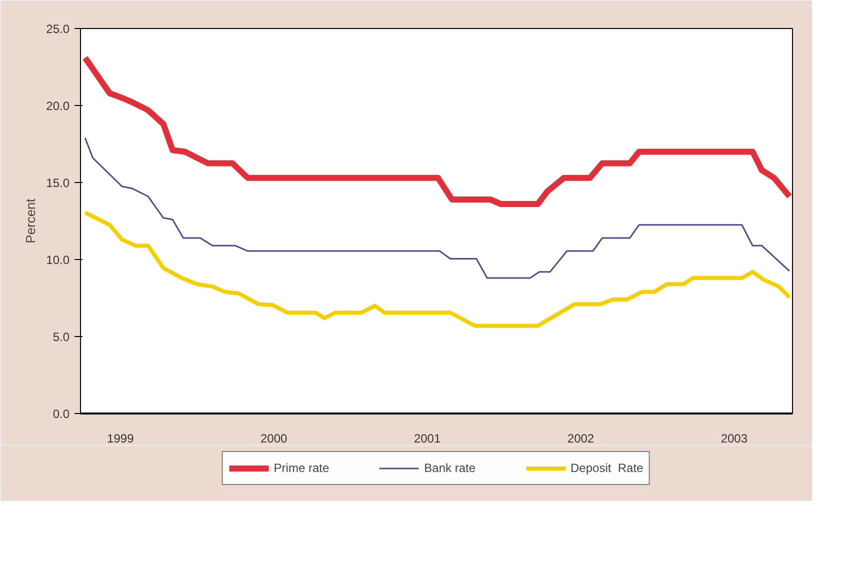  What do you see at coordinates (58, 106) in the screenshot?
I see `y-tick-label: 20.0` at bounding box center [58, 106].